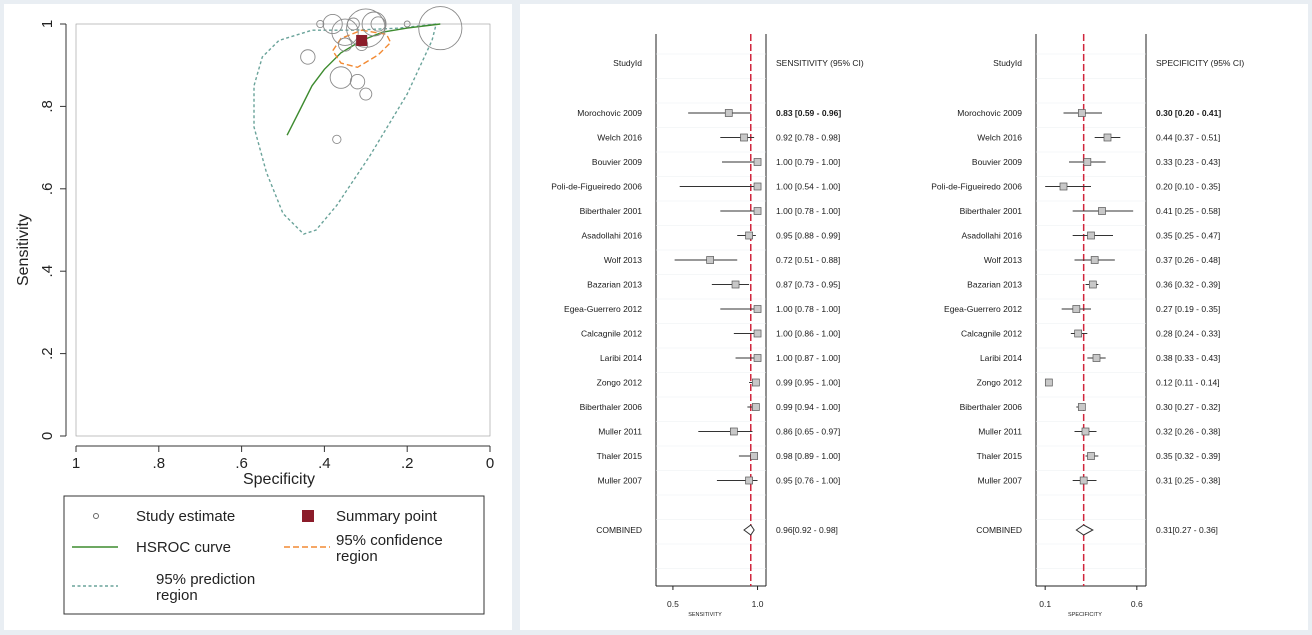 Image resolution: width=1312 pixels, height=635 pixels. Describe the element at coordinates (808, 138) in the screenshot. I see `estimate-label: 0.92 [0.78 - 0.98]` at that location.